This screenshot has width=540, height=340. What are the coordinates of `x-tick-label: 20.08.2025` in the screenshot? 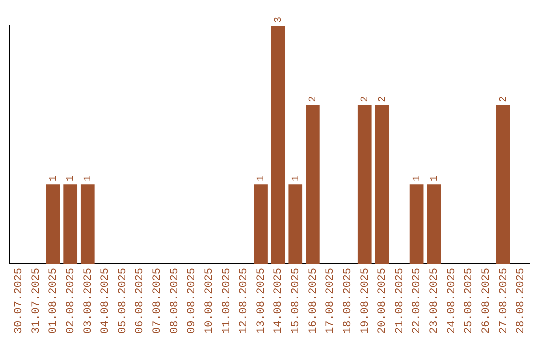 It's located at (383, 301).